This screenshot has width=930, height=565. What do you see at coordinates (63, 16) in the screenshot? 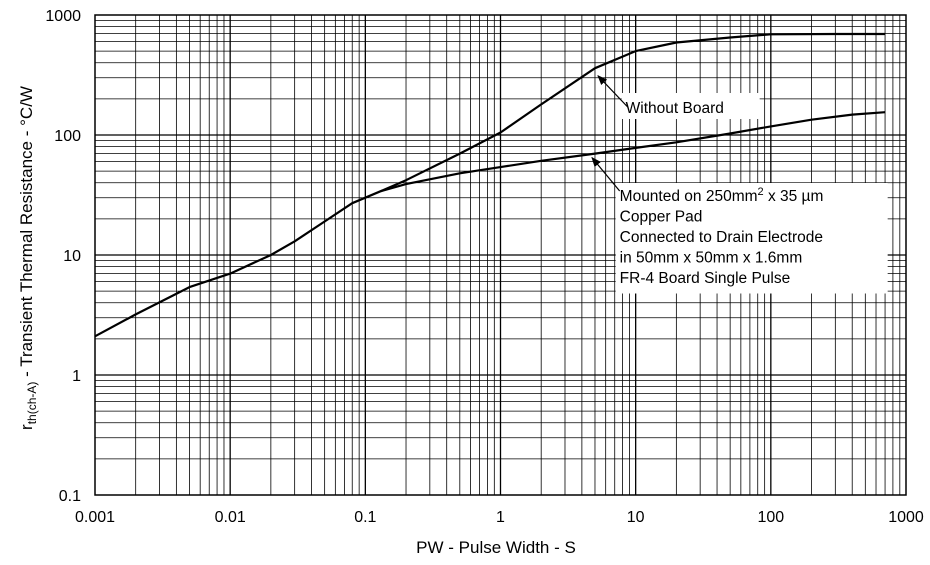
I see `y-tick-label: 1000` at bounding box center [63, 16].